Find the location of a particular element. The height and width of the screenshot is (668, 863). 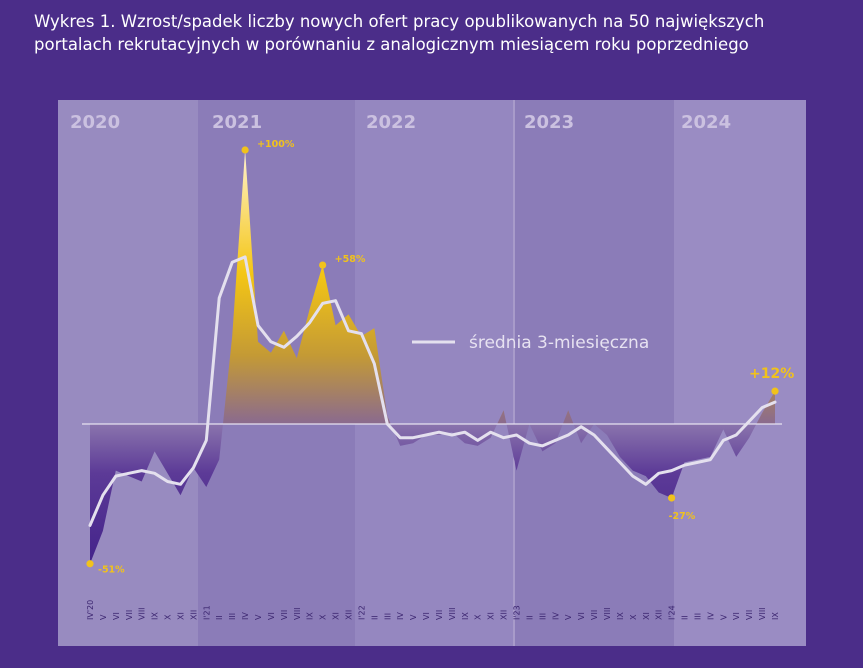

year-band-2024 is located at coordinates (740, 373).